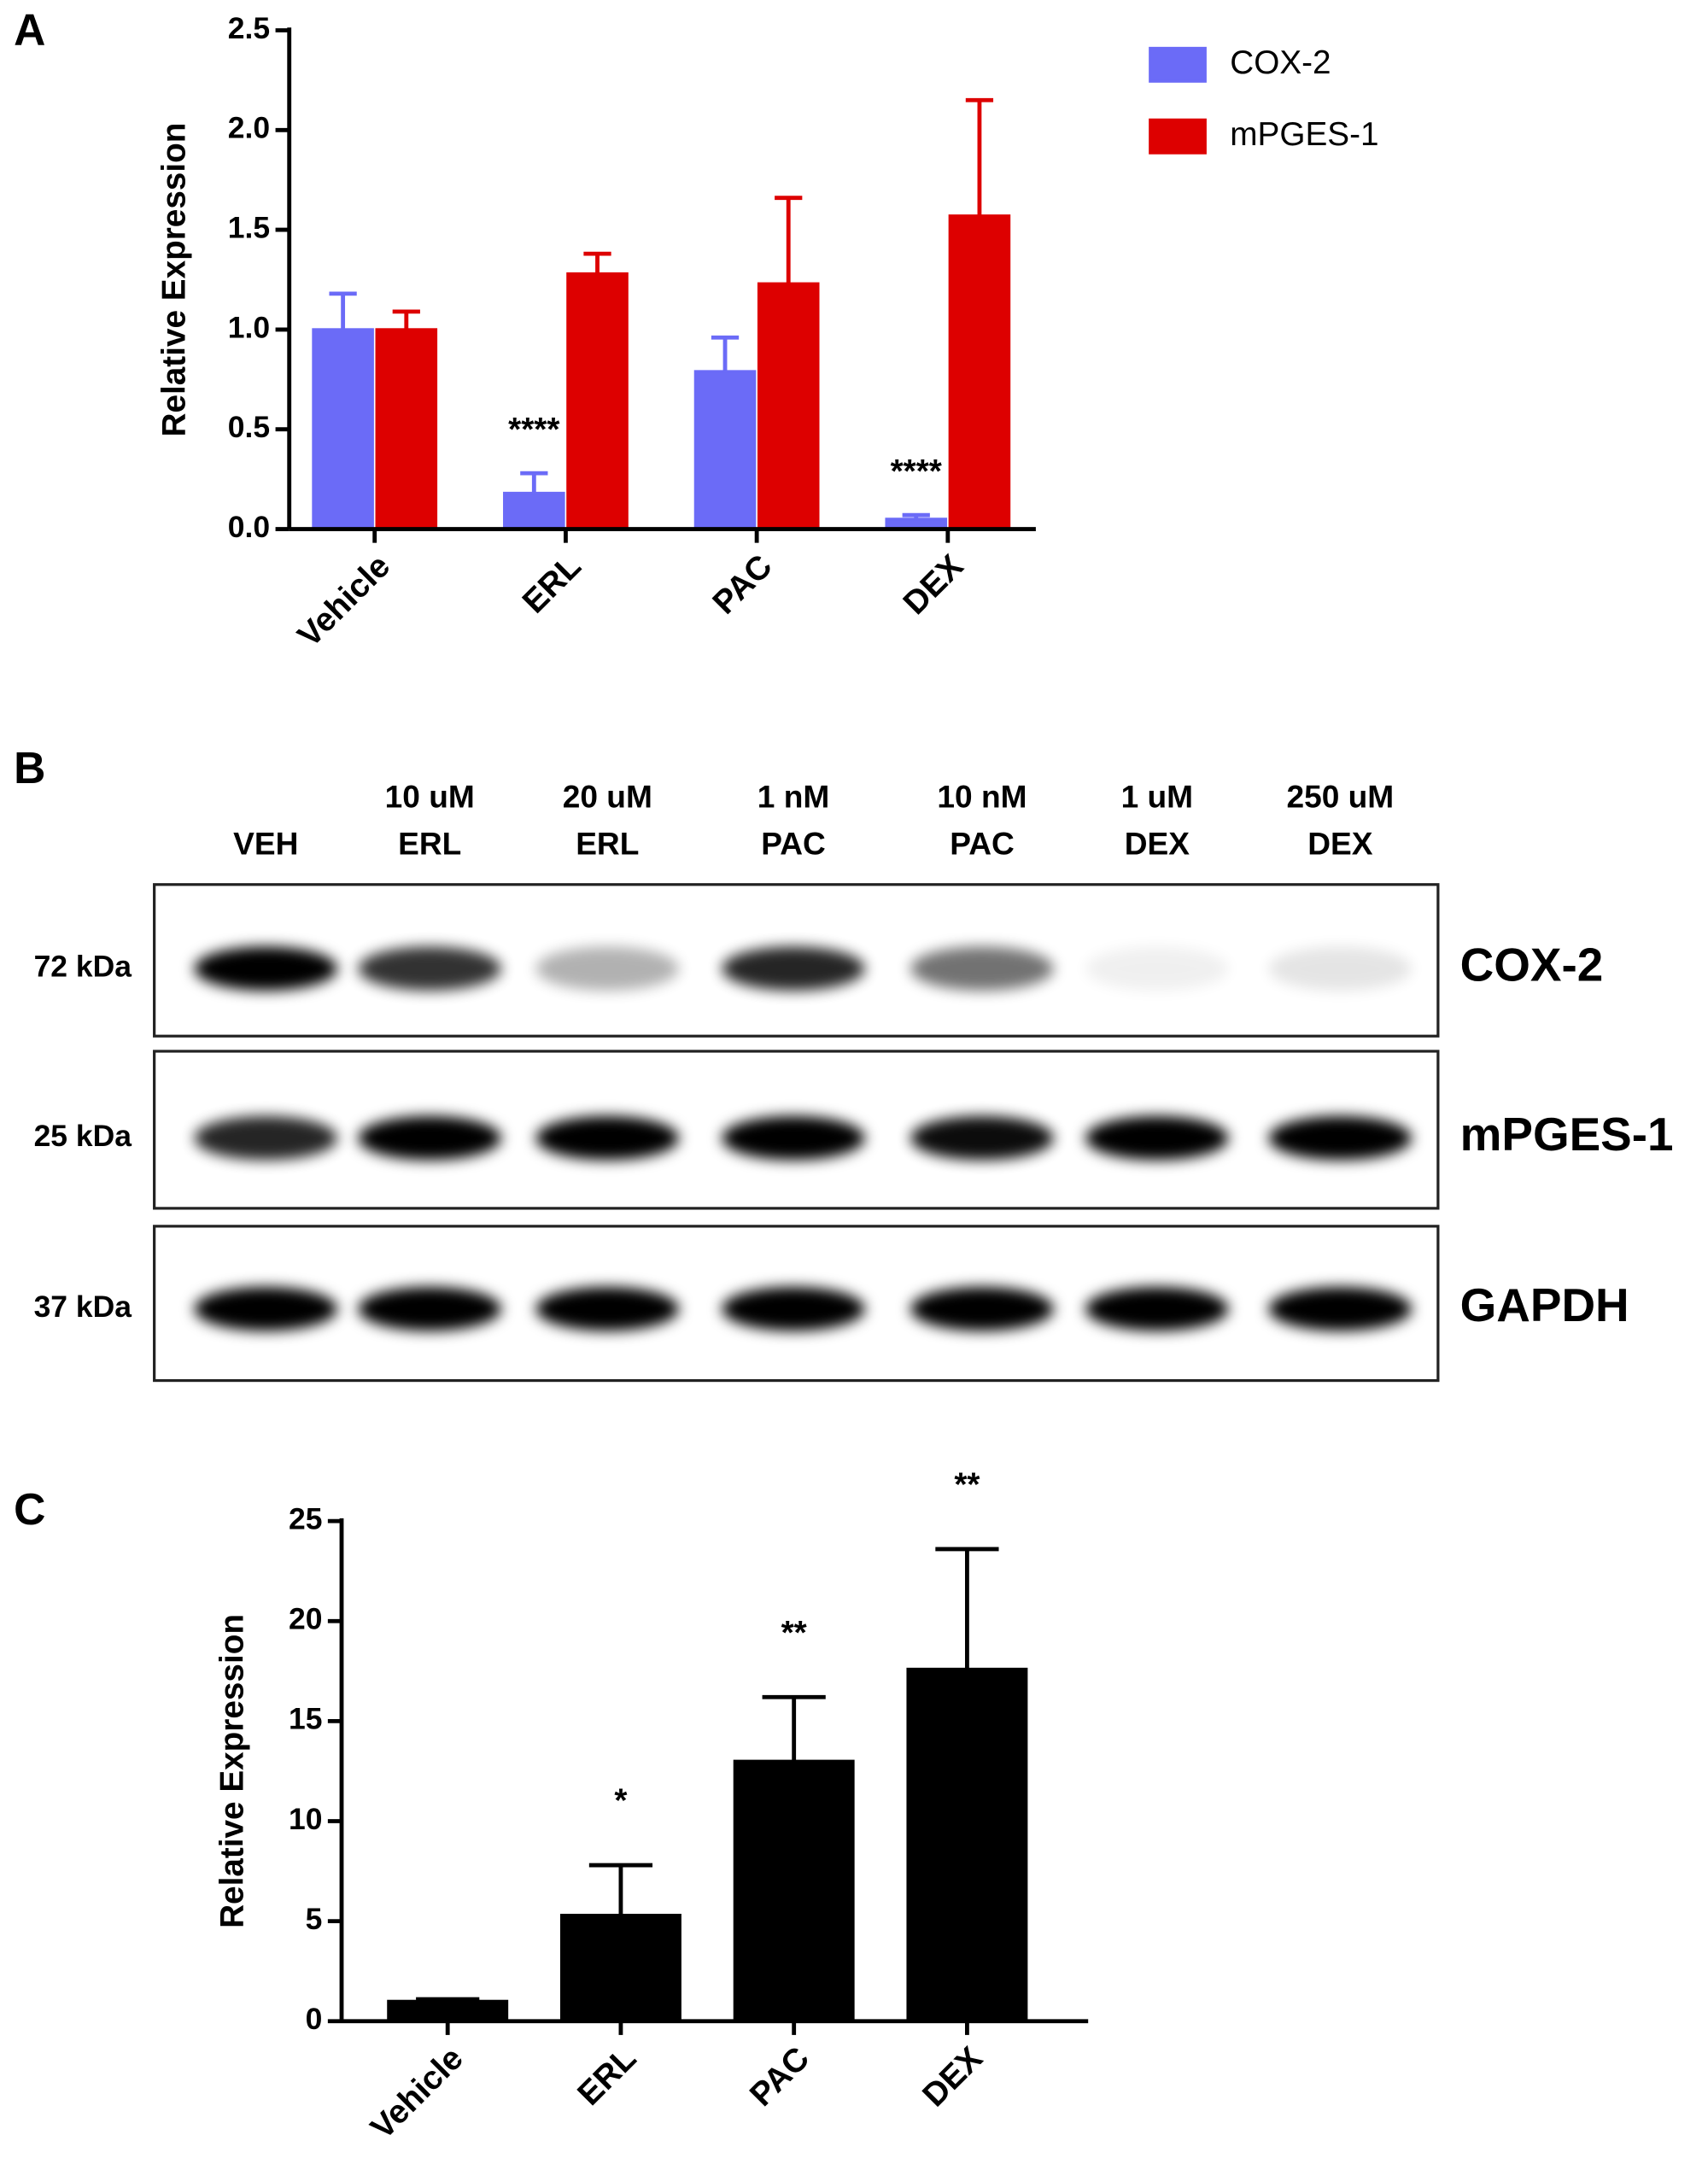 The height and width of the screenshot is (2170, 1708). What do you see at coordinates (83, 1136) in the screenshot?
I see `marker-label: 25 kDa` at bounding box center [83, 1136].